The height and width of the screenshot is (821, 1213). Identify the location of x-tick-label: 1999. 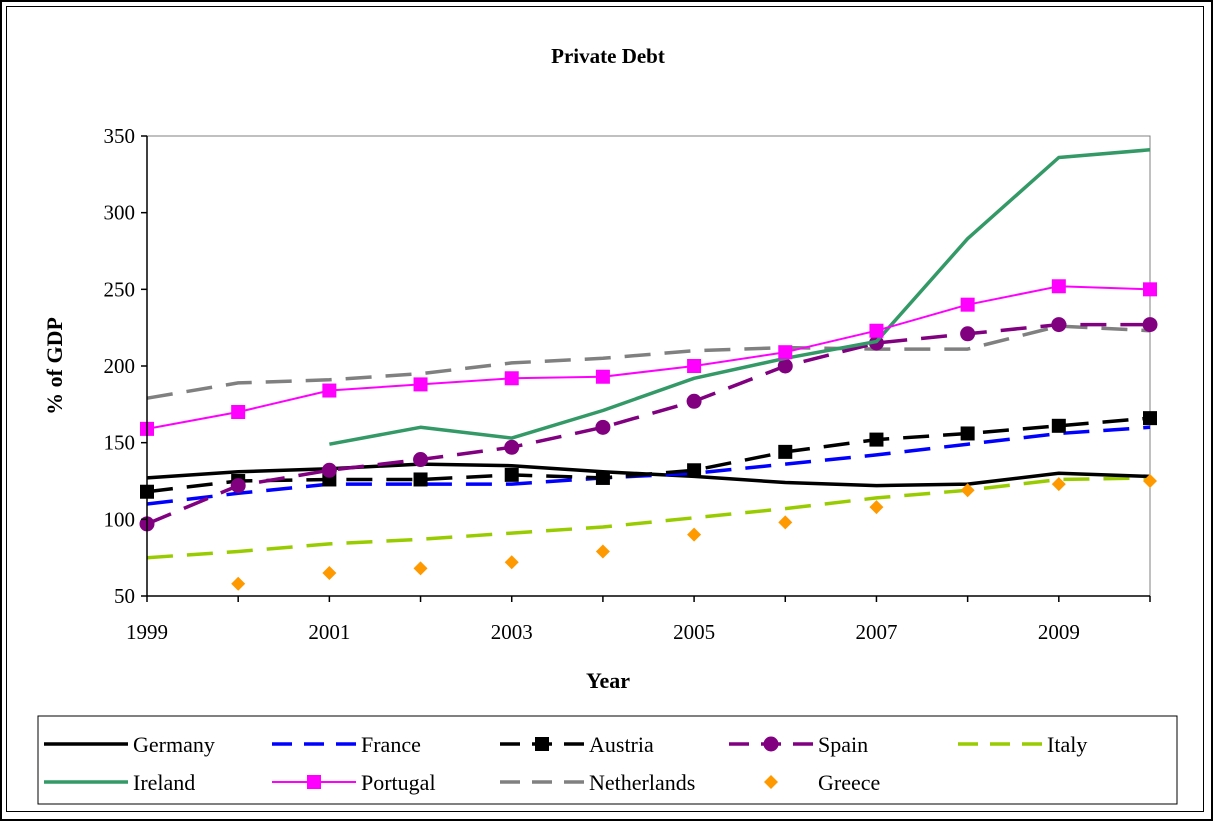
(147, 632).